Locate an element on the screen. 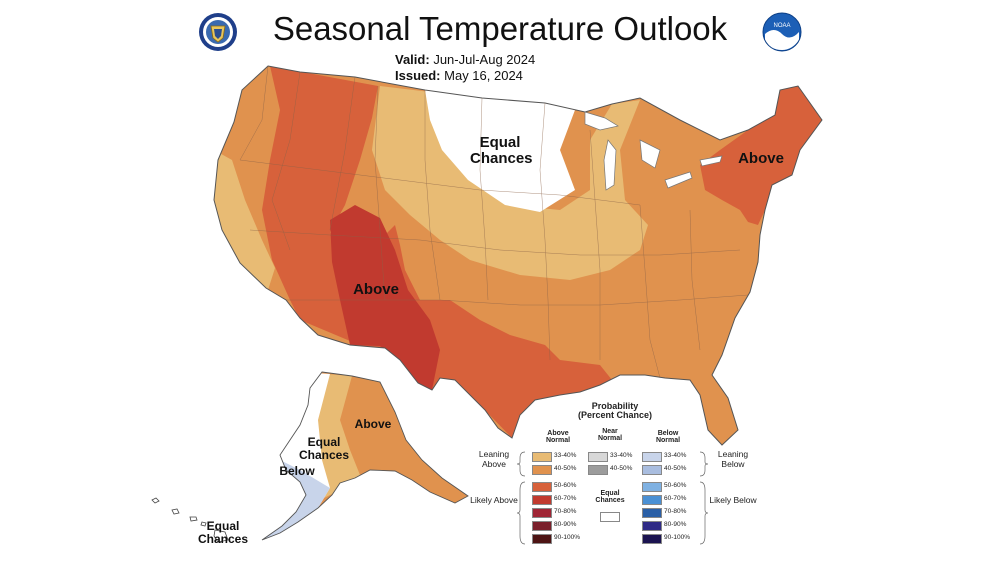 This screenshot has height=563, width=1000. legend-braces is located at coordinates (612, 498).